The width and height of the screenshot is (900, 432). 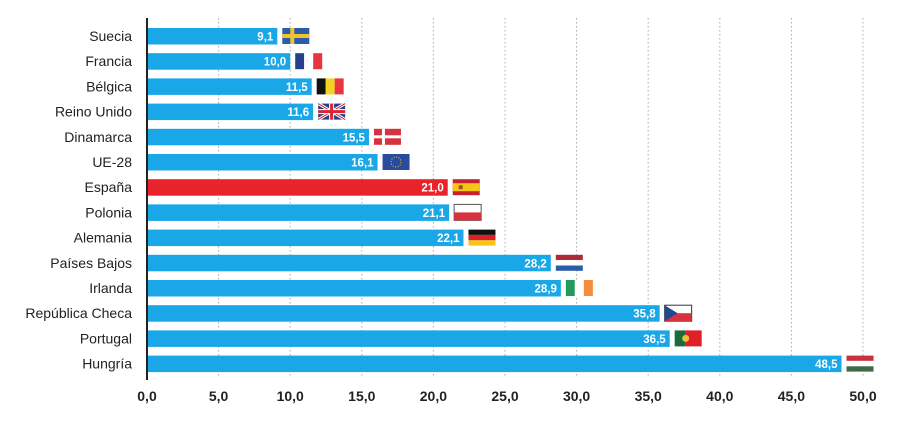 What do you see at coordinates (545, 290) in the screenshot?
I see `value-label: 28,9` at bounding box center [545, 290].